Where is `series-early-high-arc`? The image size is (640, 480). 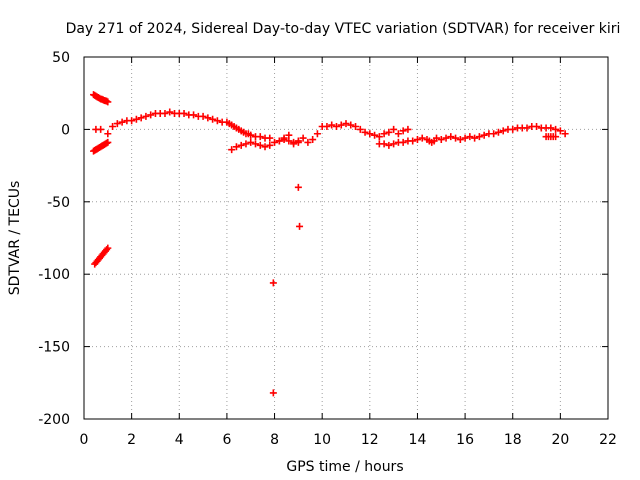 series-early-high-arc is located at coordinates (101, 98).